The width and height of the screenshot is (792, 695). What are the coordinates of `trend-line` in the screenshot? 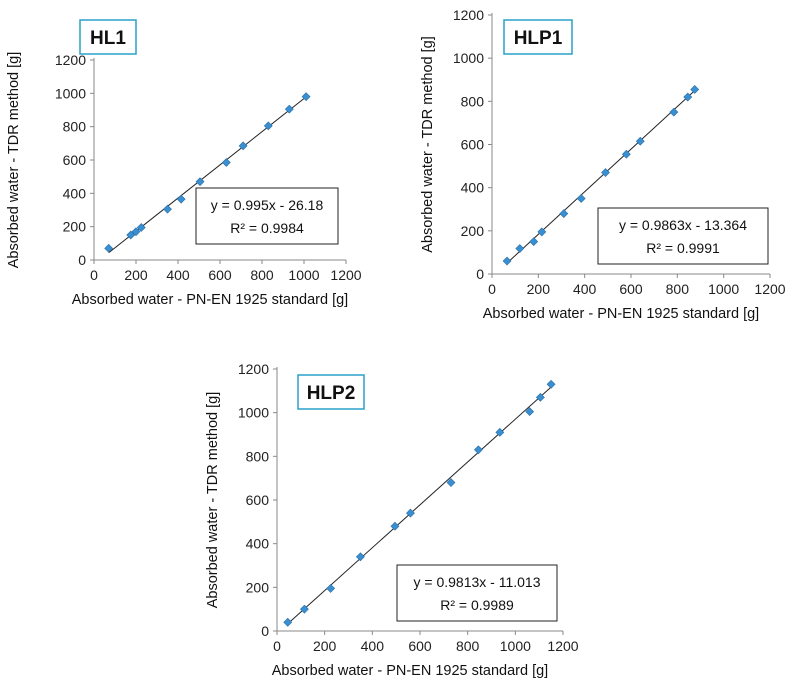 It's located at (601, 176).